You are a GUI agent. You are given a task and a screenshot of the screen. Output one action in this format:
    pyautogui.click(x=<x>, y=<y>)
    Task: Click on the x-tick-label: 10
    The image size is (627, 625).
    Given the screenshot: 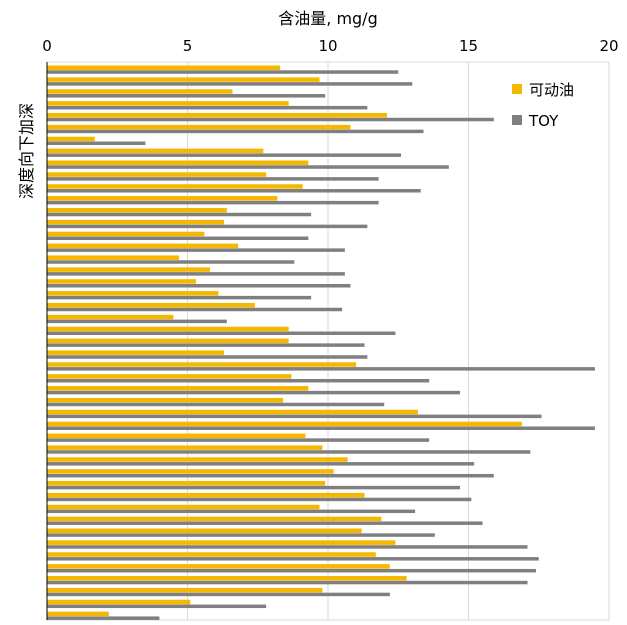 What is the action you would take?
    pyautogui.click(x=327, y=46)
    